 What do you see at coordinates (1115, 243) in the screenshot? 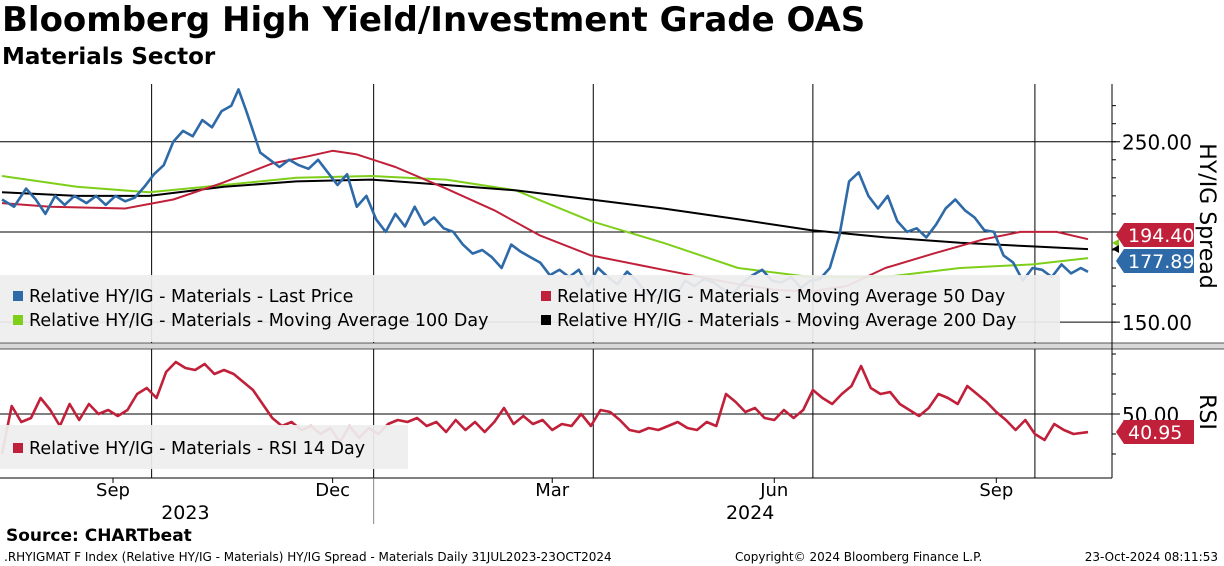
I see `marker-ma100` at bounding box center [1115, 243].